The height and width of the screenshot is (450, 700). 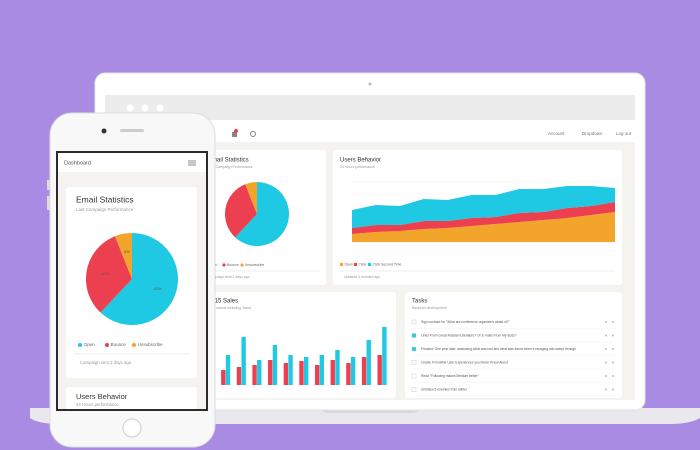 I want to click on phone-title: Dashboard, so click(x=77, y=163).